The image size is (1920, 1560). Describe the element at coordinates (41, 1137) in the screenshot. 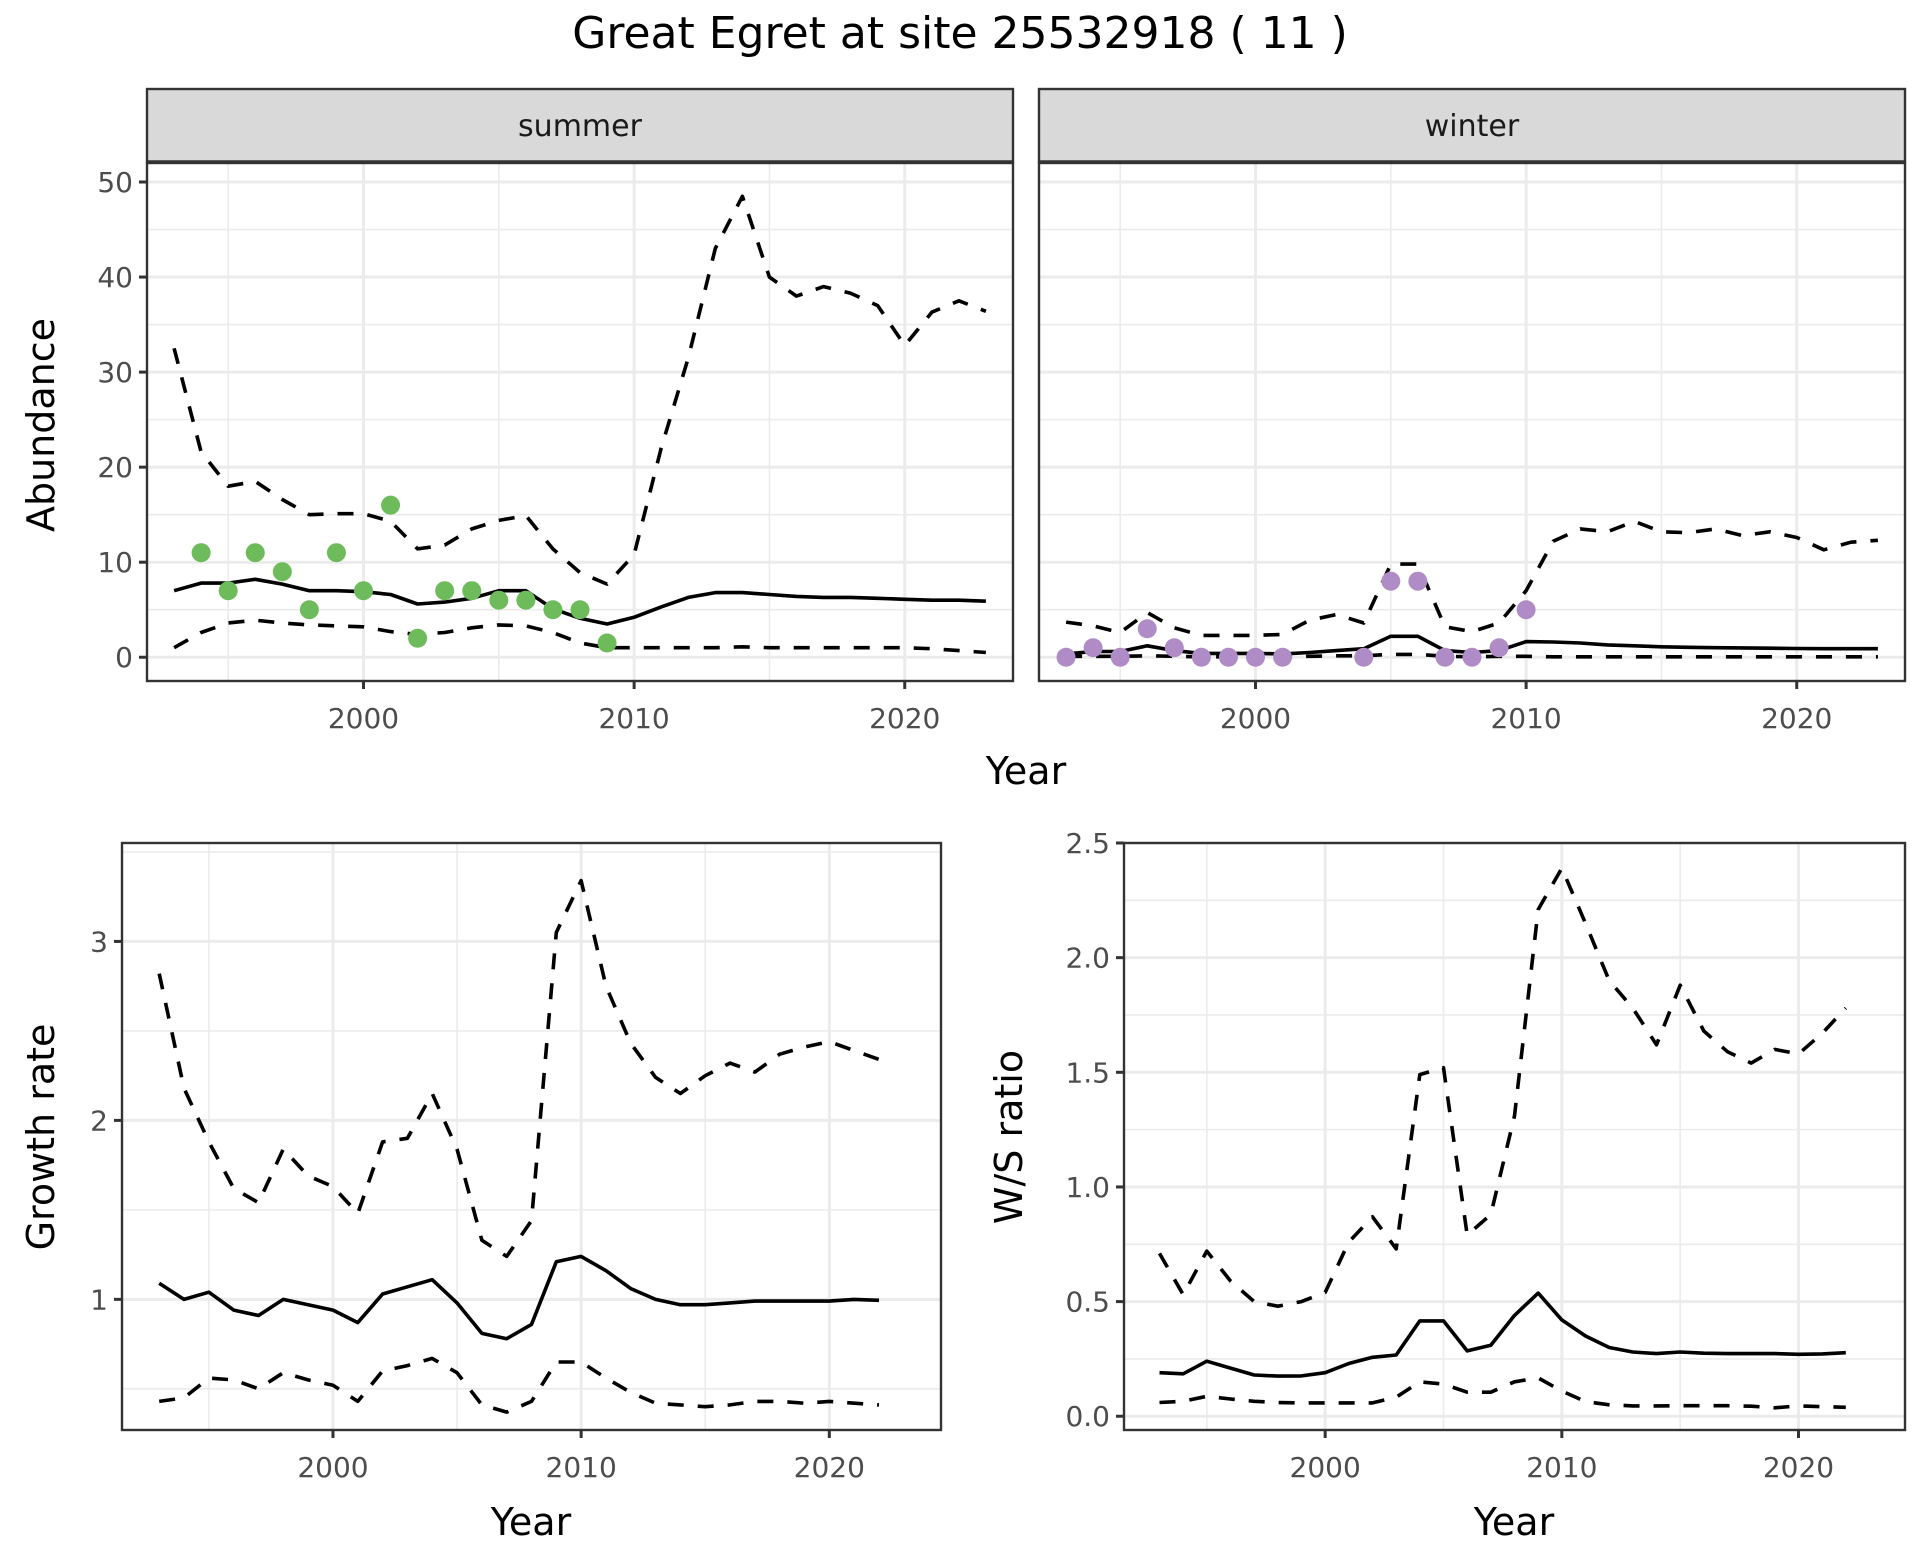

I see `growth-y-label: Growth rate` at that location.